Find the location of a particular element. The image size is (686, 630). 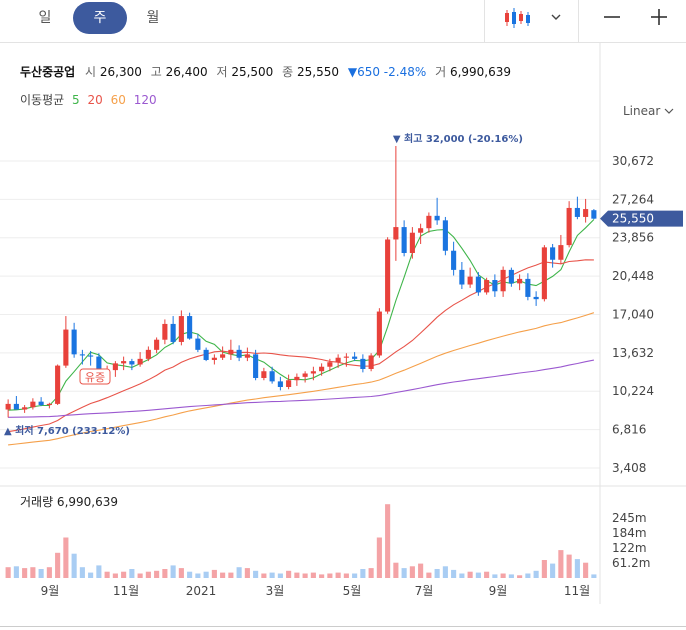

ma-label: 이동평균 is located at coordinates (42, 100).